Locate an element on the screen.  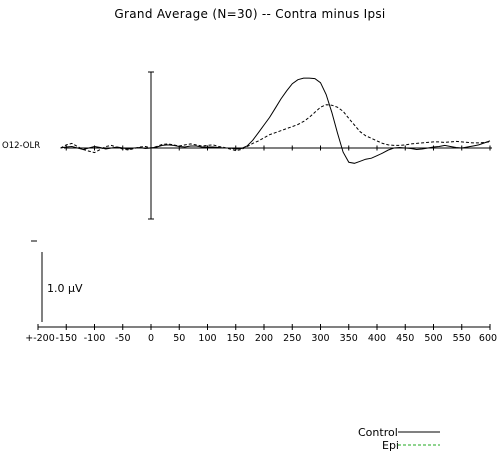
legend-label-epi: Epi is located at coordinates (390, 445).